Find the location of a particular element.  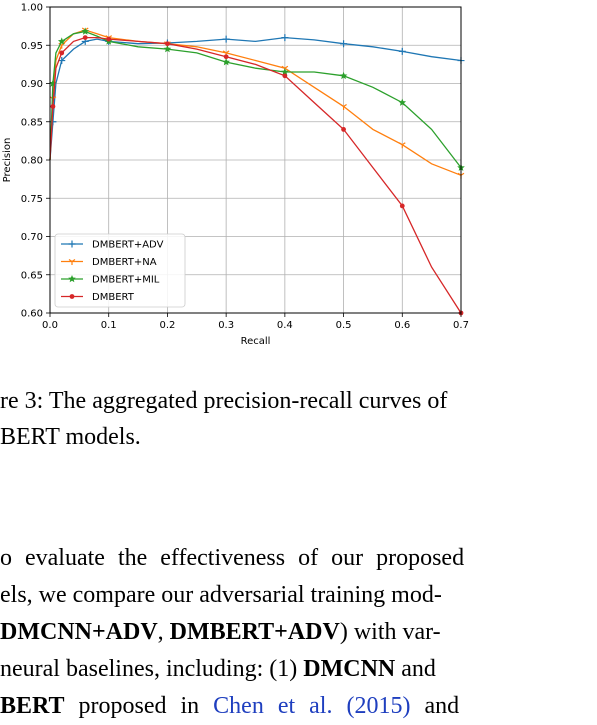

paragraph-line-3: DMCNN+ADV, DMBERT+ADV) with var- is located at coordinates (220, 632).